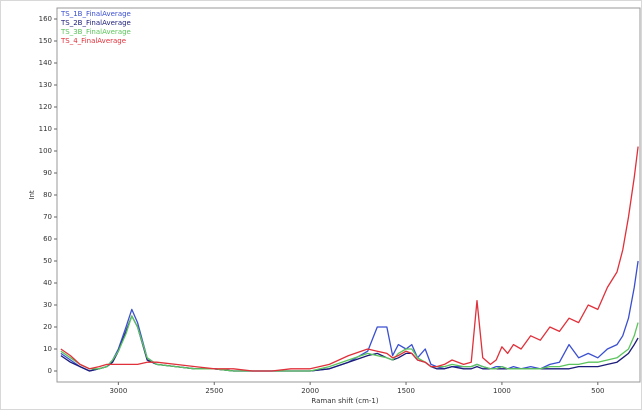 The height and width of the screenshot is (414, 642). What do you see at coordinates (47, 261) in the screenshot?
I see `y-tick-label: 50` at bounding box center [47, 261].